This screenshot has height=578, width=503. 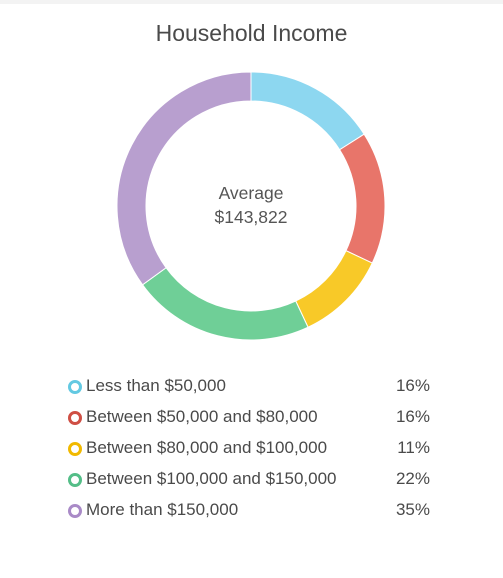 I want to click on donut-center-label: Average $143,822, so click(x=251, y=205).